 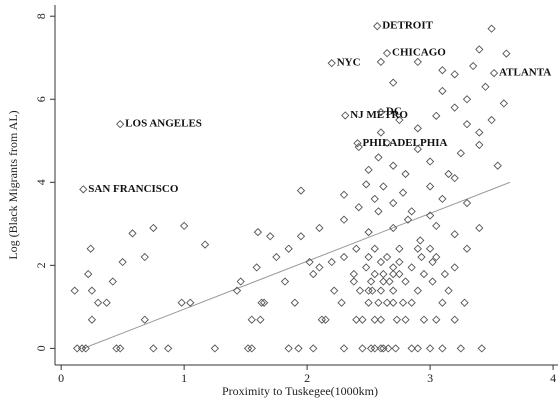 I want to click on city-label: PHILADELPHIA, so click(x=405, y=143).